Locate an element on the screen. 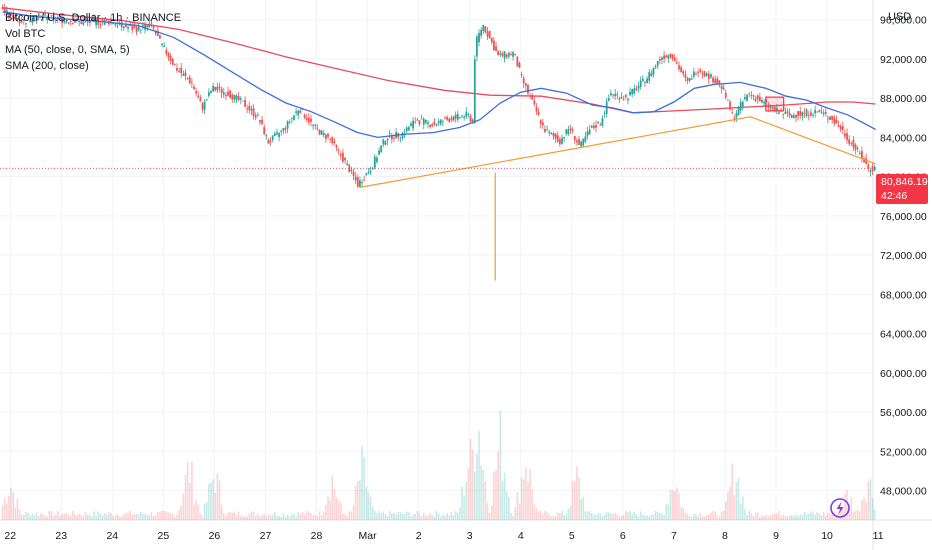 This screenshot has height=550, width=932. lightning-icon is located at coordinates (840, 508).